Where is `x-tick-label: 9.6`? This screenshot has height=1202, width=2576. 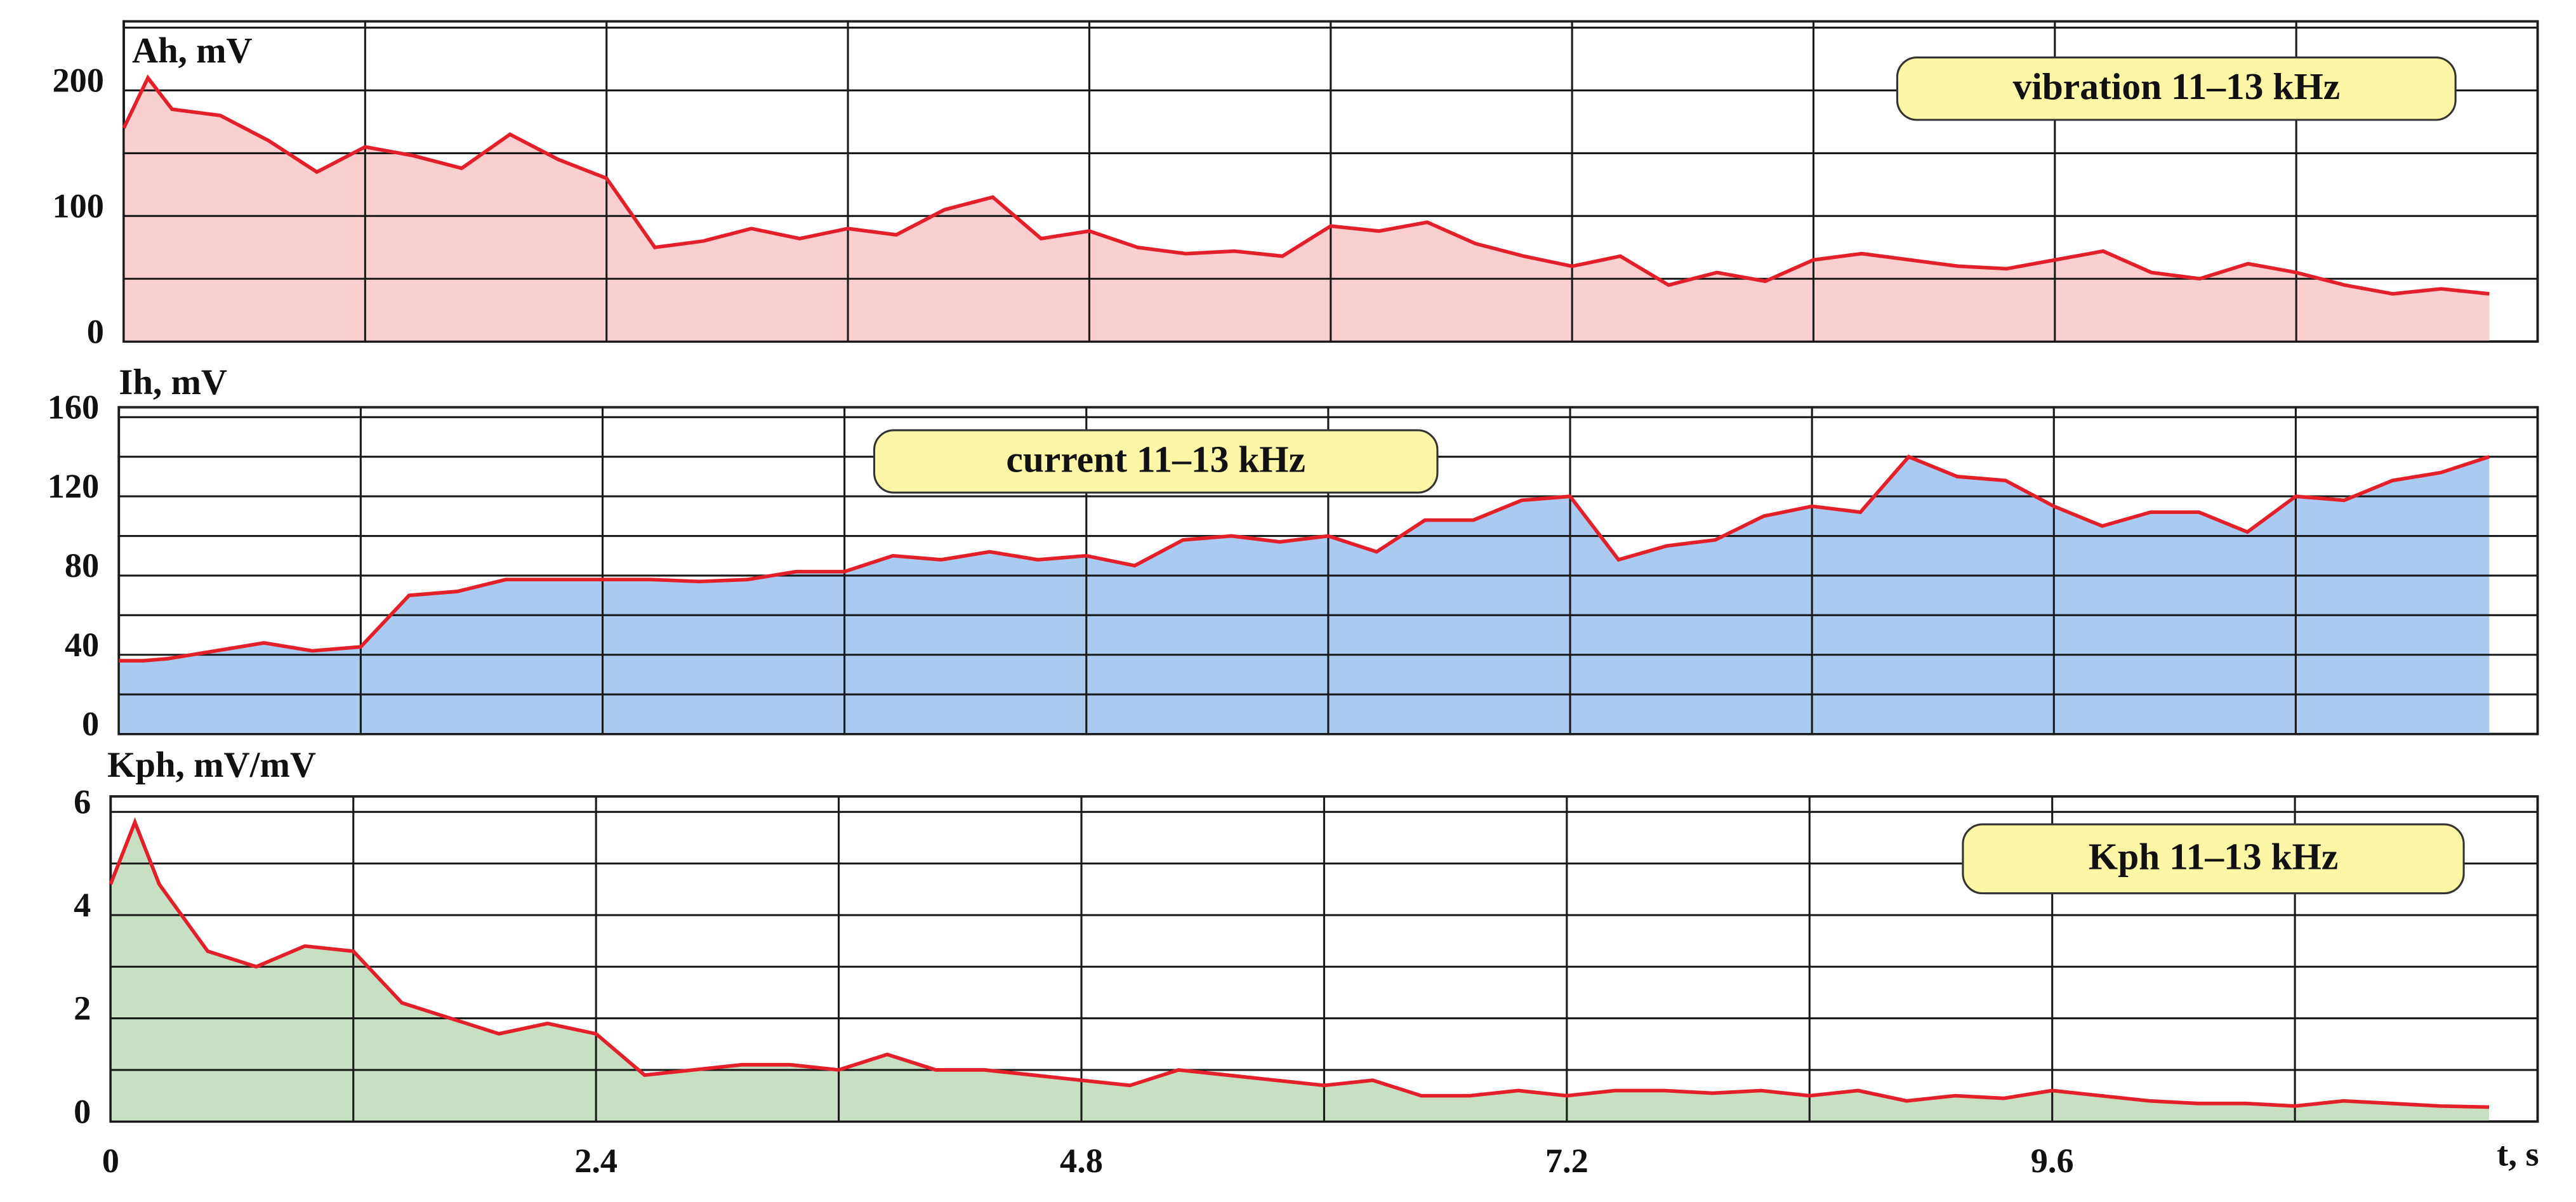 x-tick-label: 9.6 is located at coordinates (2052, 1161).